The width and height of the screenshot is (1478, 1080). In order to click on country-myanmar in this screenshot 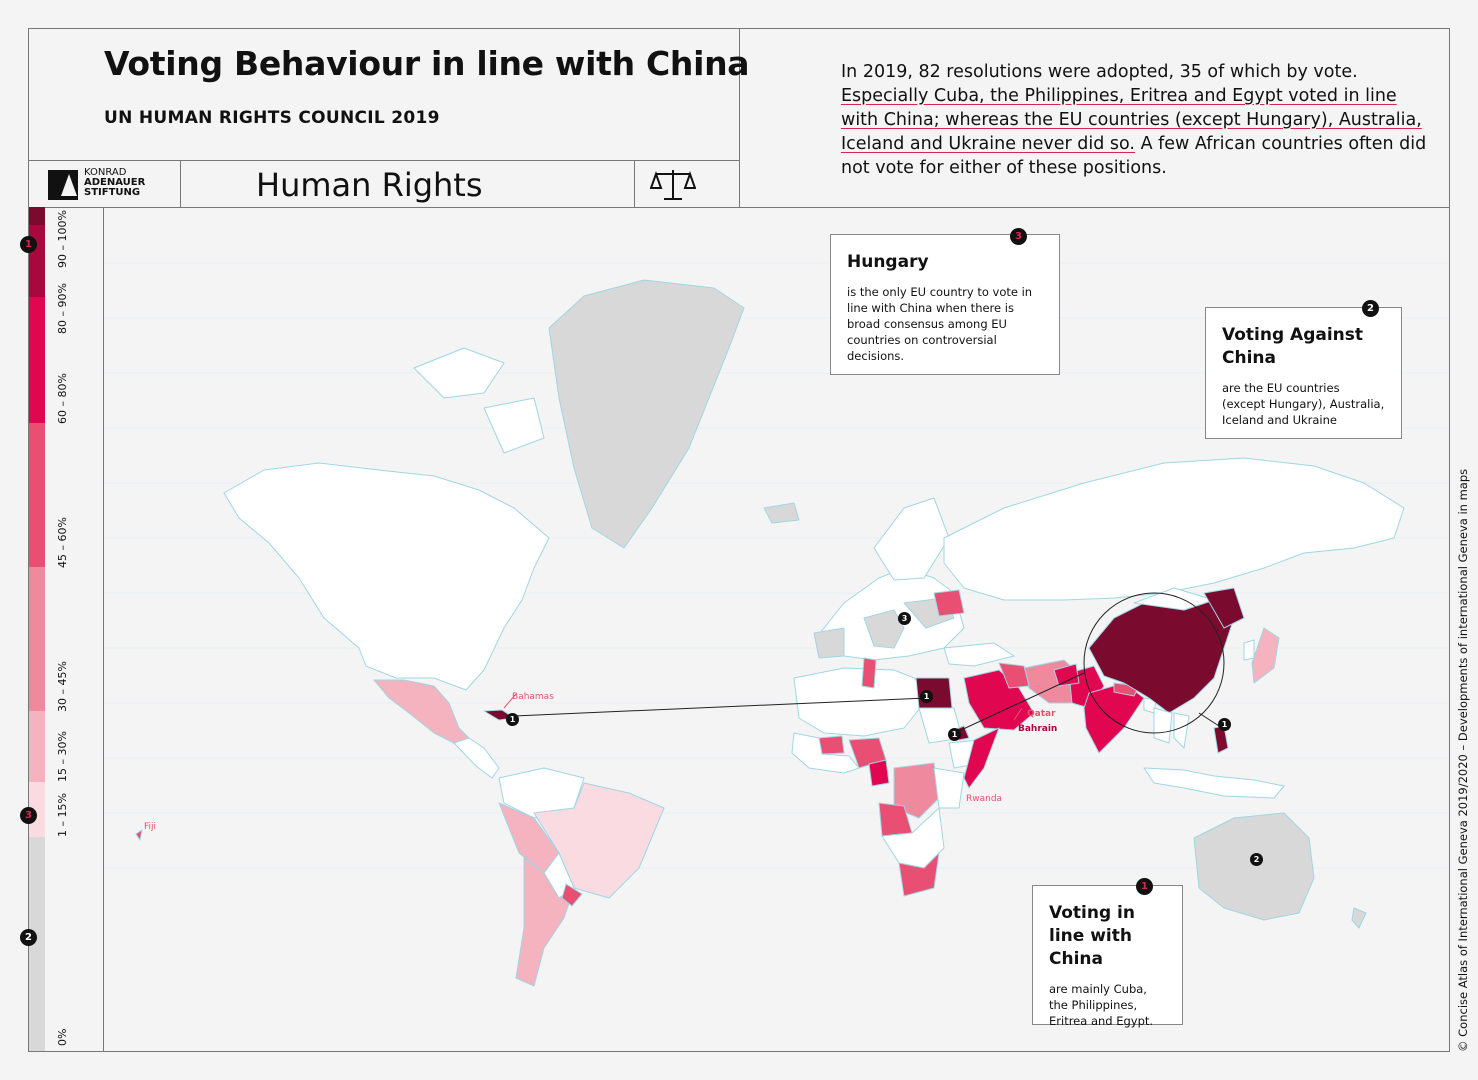, I will do `click(1163, 725)`.